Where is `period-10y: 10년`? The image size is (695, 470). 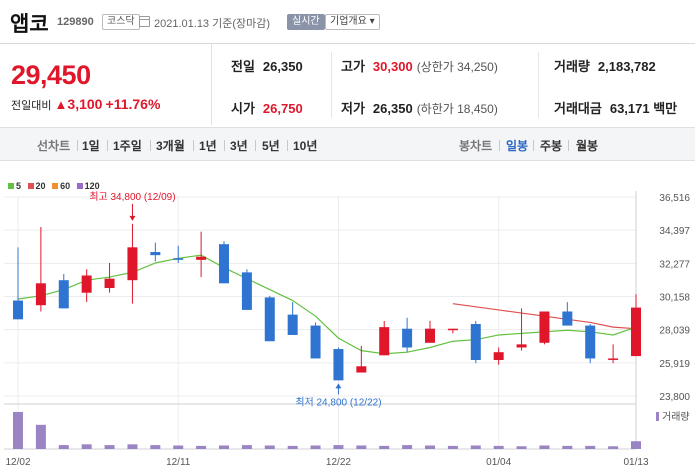
period-10y: 10년 is located at coordinates (305, 146).